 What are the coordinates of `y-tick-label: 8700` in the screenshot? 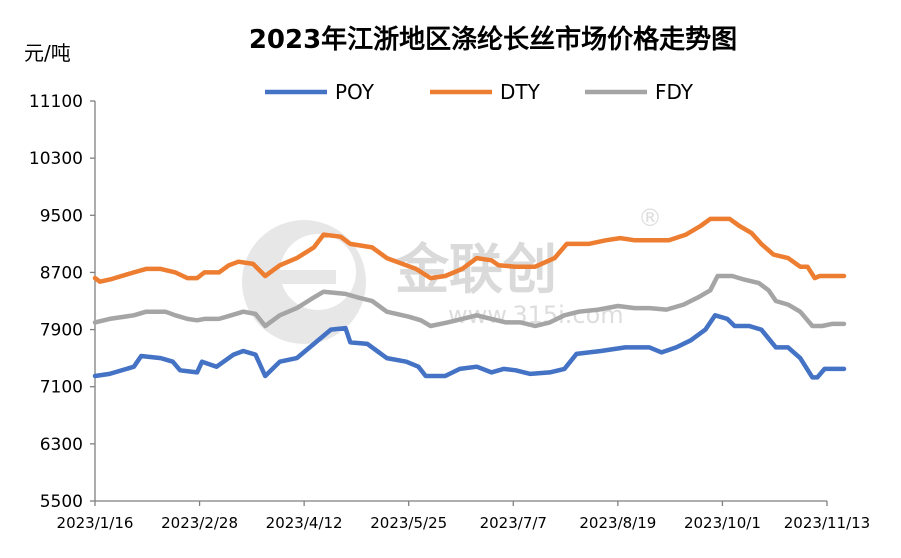 It's located at (61, 273).